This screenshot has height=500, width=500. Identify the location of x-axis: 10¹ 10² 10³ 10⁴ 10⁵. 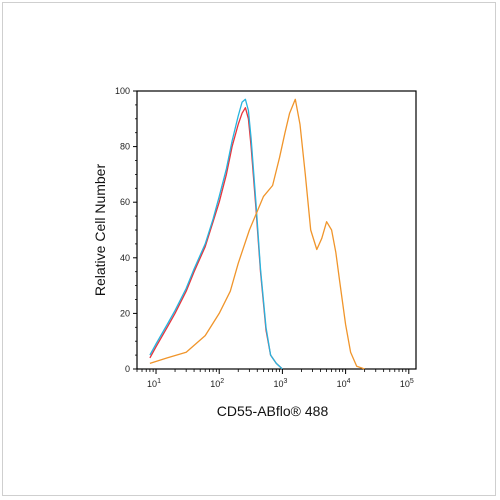
(275, 379).